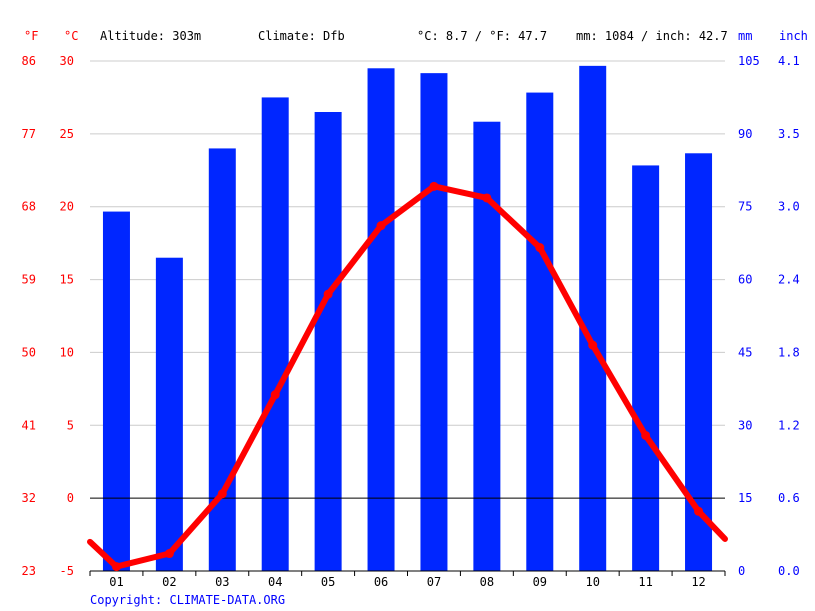 The width and height of the screenshot is (815, 611). What do you see at coordinates (67, 352) in the screenshot?
I see `celsius-tick-label: 10` at bounding box center [67, 352].